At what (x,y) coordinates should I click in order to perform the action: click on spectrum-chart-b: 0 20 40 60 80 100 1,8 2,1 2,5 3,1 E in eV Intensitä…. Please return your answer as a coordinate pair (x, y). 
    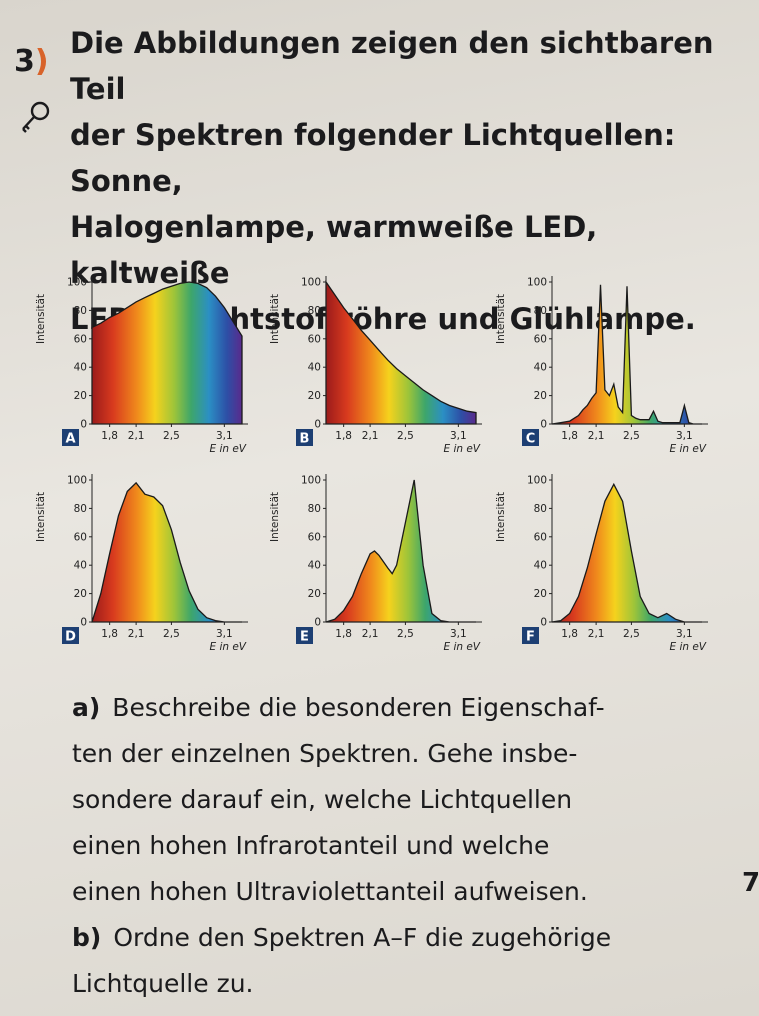
    Looking at the image, I should click on (385, 362).